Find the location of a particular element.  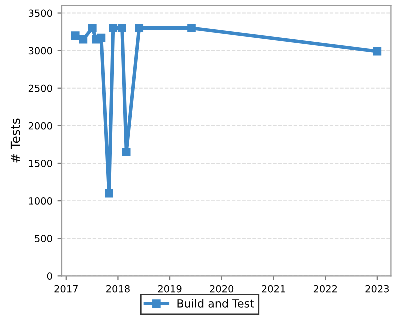

y-tick-label: 3500 is located at coordinates (40, 14).